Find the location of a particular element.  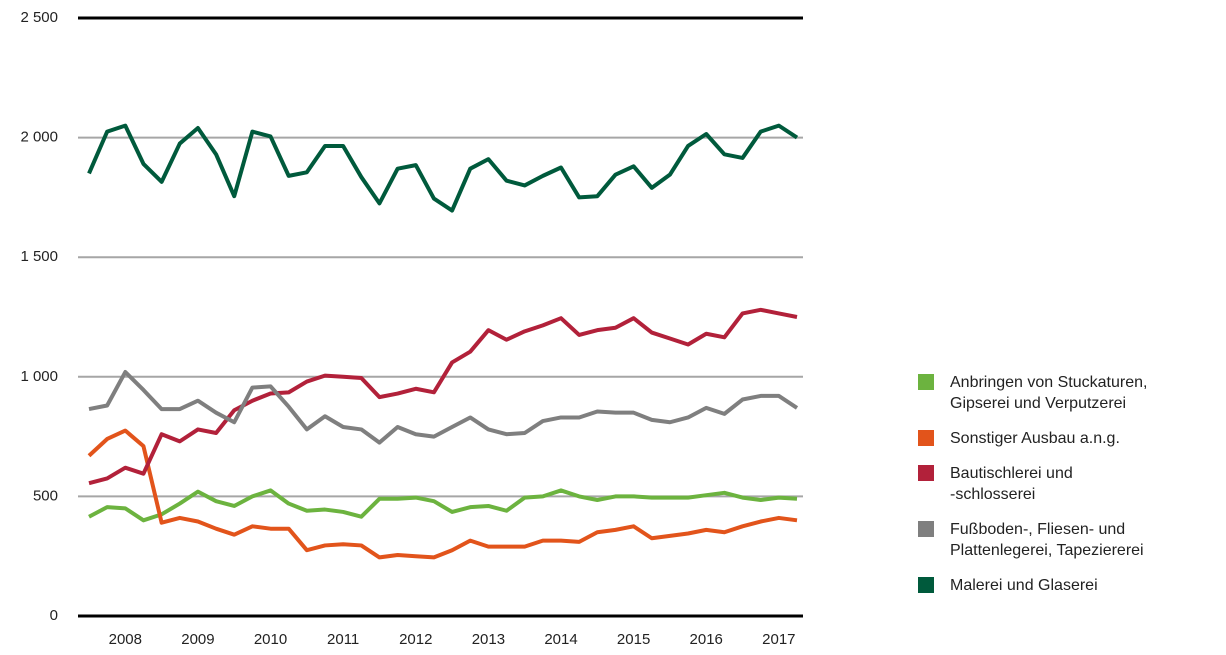

legend-item: Sonstiger Ausbau a.n.g. is located at coordinates (1068, 438).